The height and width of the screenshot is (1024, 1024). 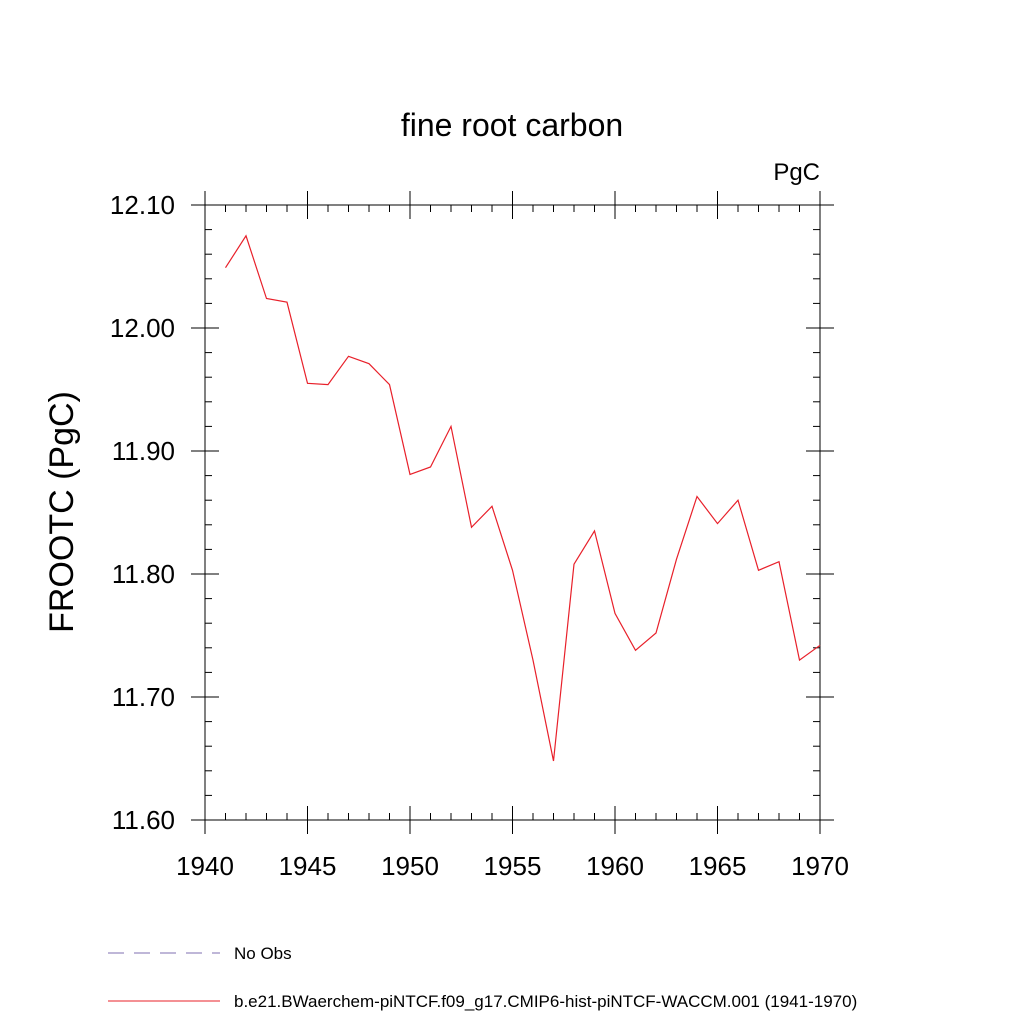 I want to click on x-tick-label: 1970, so click(x=820, y=866).